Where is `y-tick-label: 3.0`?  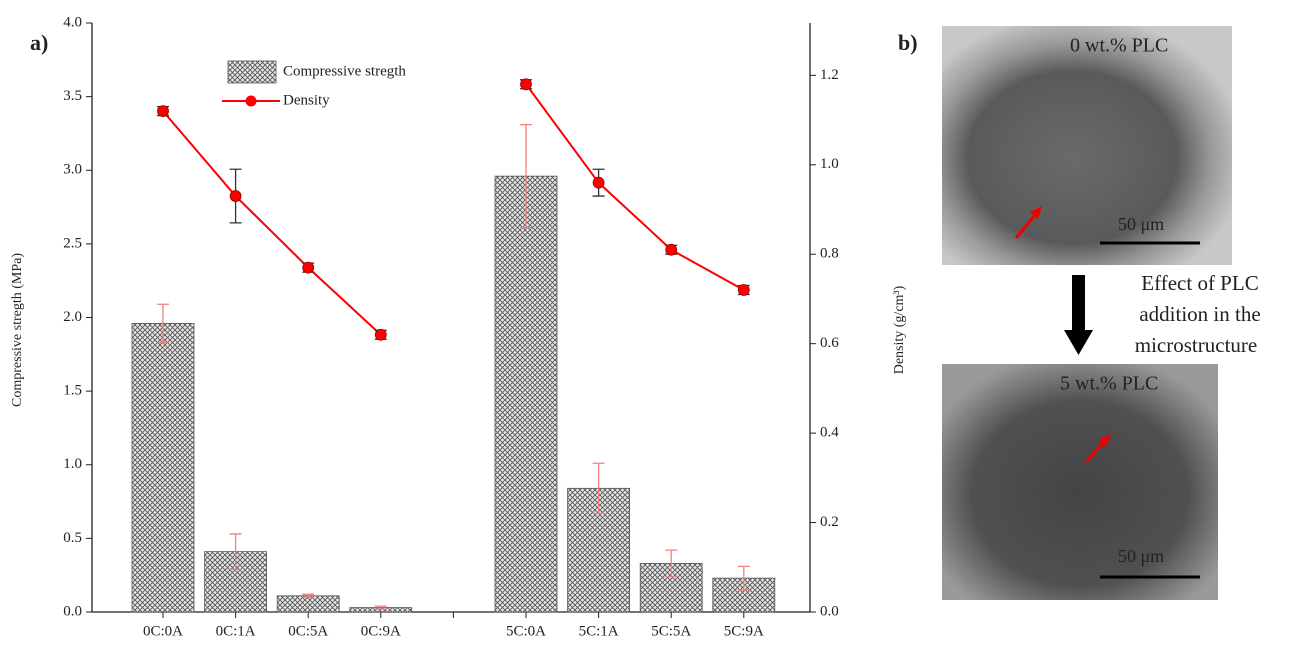
y-tick-label: 3.0 is located at coordinates (72, 170).